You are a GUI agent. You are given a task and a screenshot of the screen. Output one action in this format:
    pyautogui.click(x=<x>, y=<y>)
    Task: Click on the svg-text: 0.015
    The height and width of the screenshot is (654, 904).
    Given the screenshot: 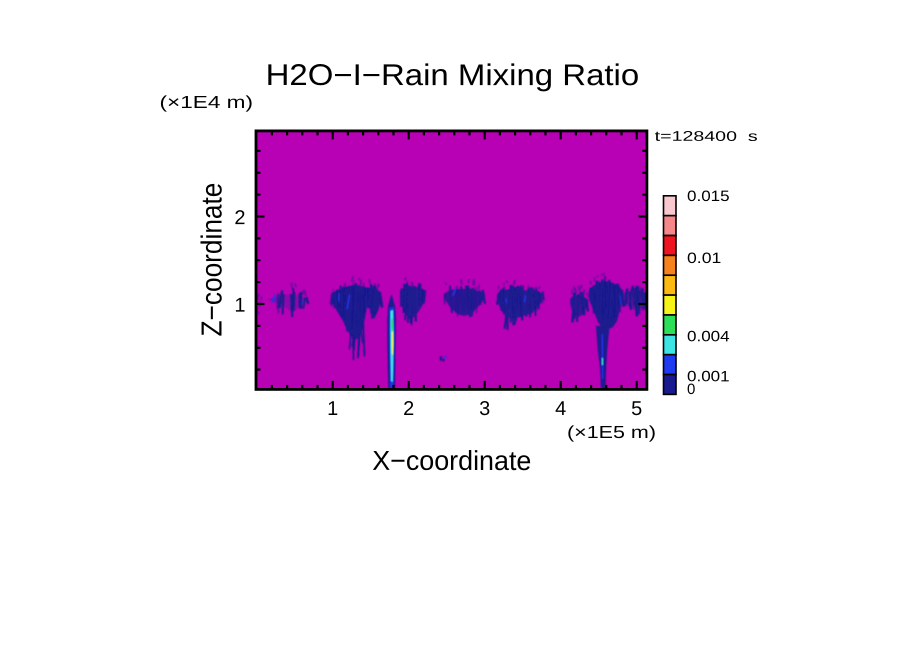 What is the action you would take?
    pyautogui.click(x=708, y=196)
    